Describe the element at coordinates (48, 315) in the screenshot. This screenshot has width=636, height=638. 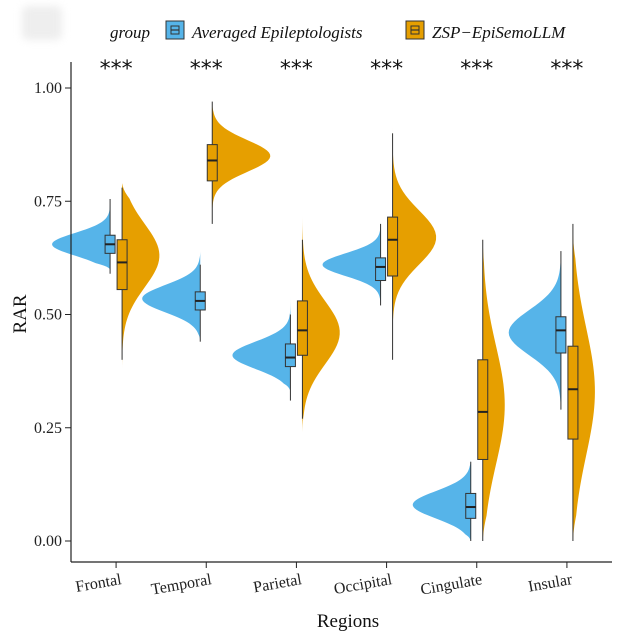
I see `y-tick-label: 0.50` at that location.